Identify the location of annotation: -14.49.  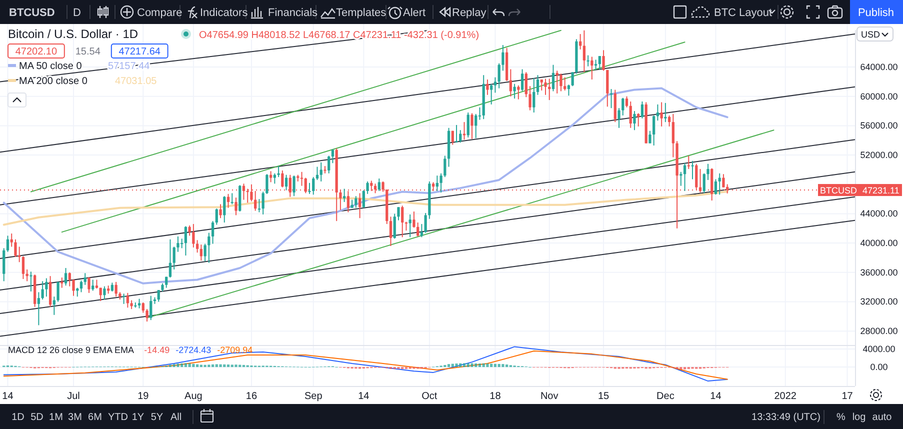
(157, 350).